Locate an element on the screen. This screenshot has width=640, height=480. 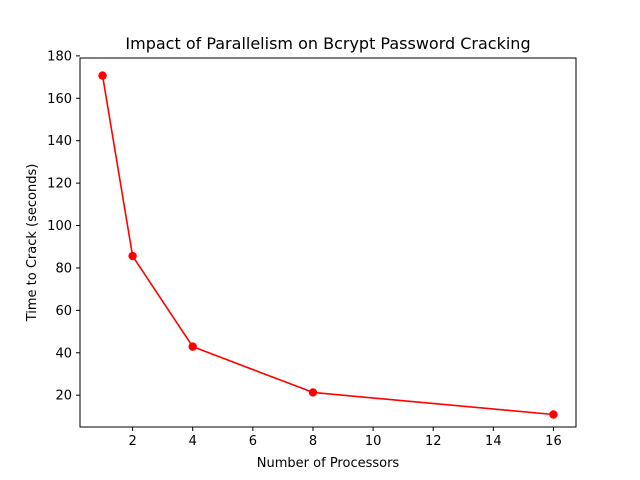
x-tick-label: 8 is located at coordinates (313, 441).